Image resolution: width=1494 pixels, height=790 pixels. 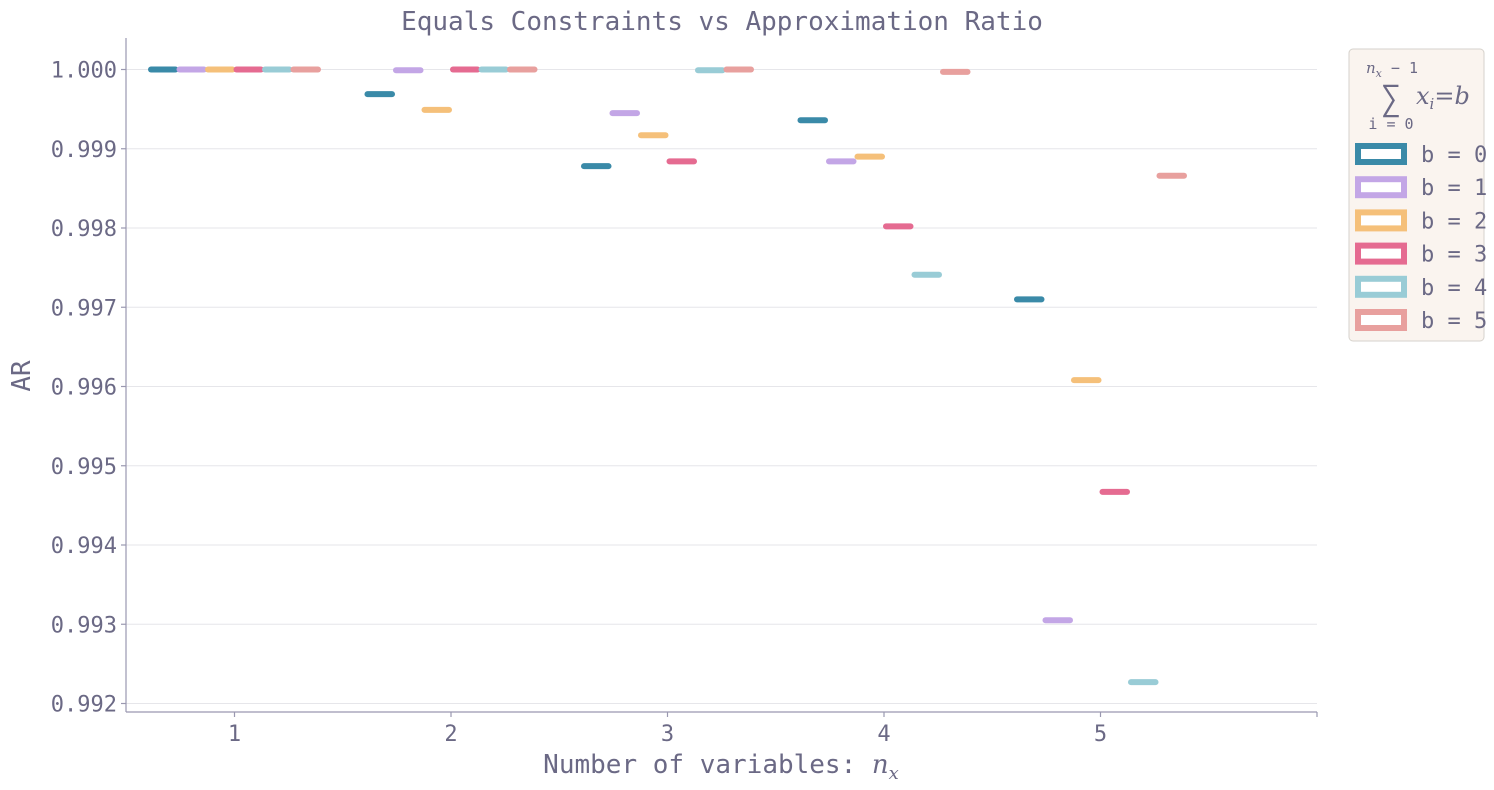 What do you see at coordinates (22, 376) in the screenshot?
I see `y-axis-label: AR` at bounding box center [22, 376].